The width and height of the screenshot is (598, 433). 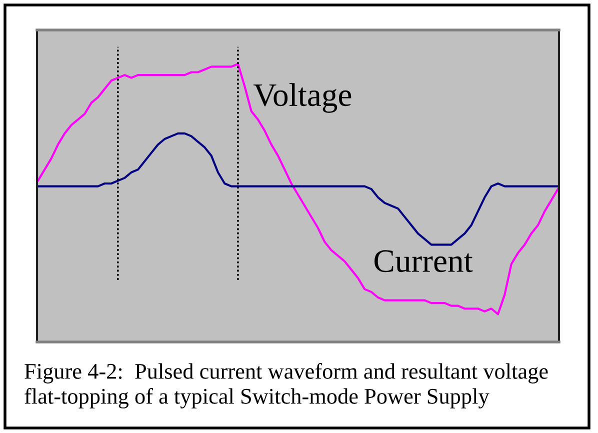 I want to click on caption: Figure 4-2: Pulsed current waveform and resultant voltage flat-topping of a typical Switch-mode Power Supply, so click(x=286, y=385).